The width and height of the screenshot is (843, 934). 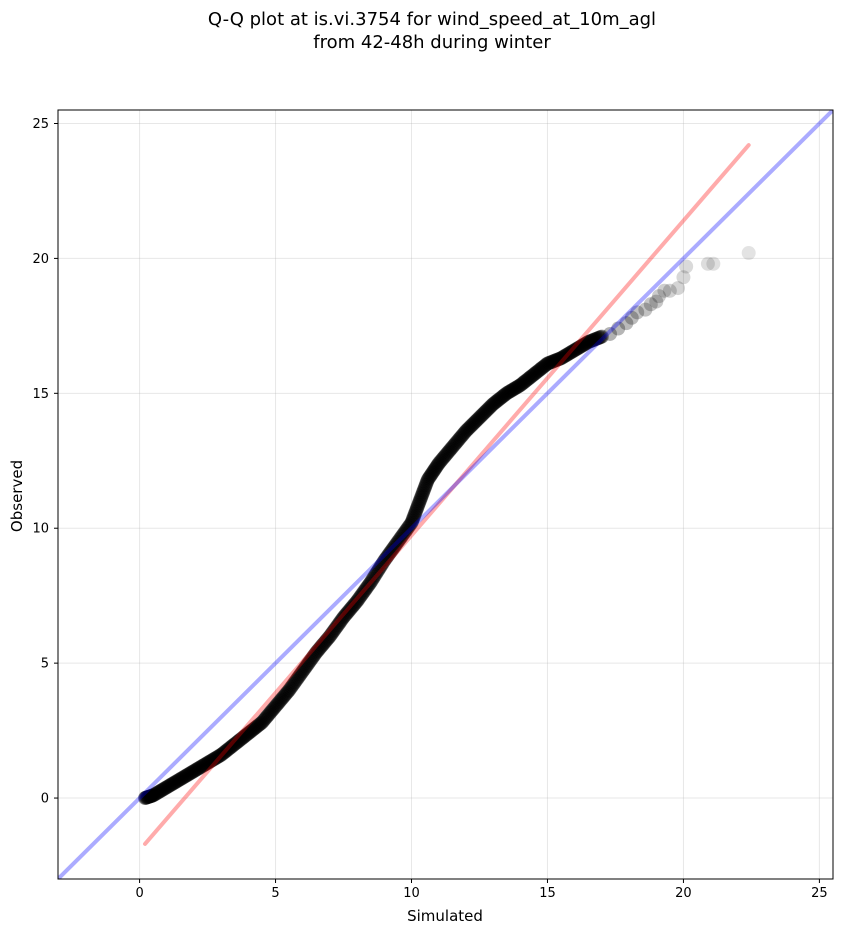 I want to click on y-tick-label: 0, so click(x=45, y=799).